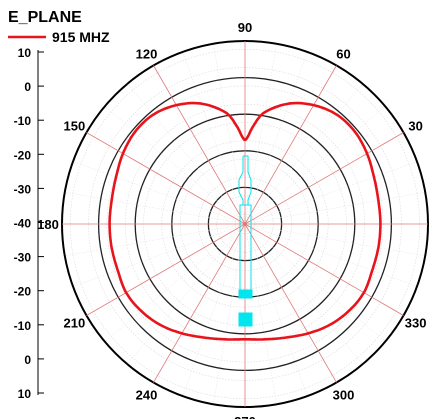 Image resolution: width=433 pixels, height=419 pixels. Describe the element at coordinates (23, 224) in the screenshot. I see `scale-label: -40` at that location.